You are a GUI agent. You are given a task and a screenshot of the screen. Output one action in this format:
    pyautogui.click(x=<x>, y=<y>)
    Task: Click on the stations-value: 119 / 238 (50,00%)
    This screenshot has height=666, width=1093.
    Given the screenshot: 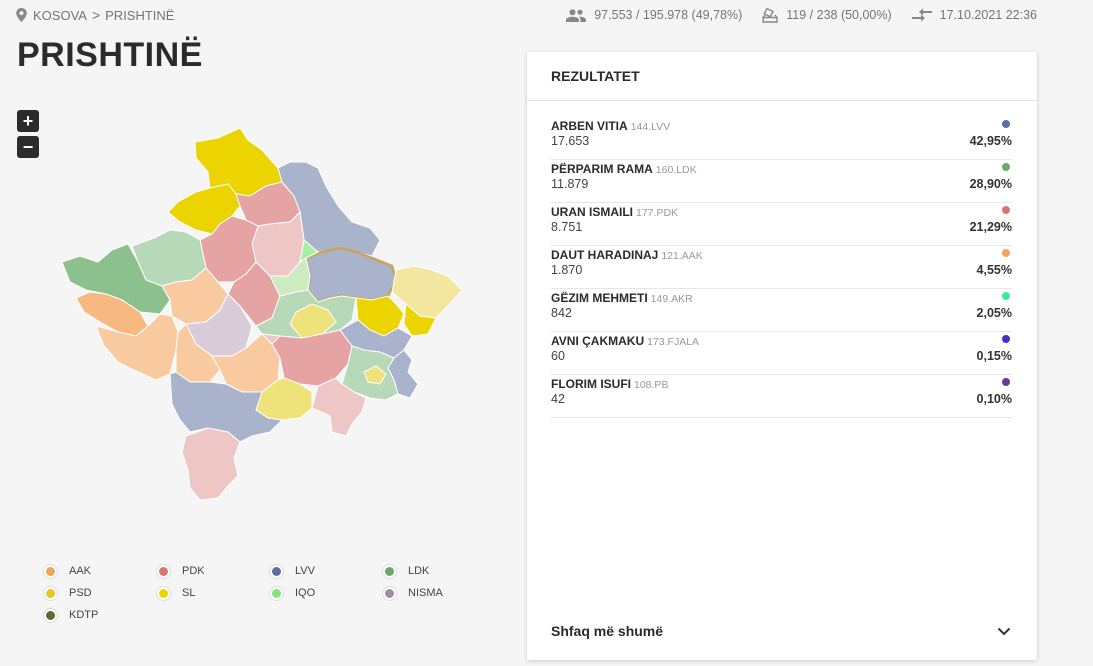 What is the action you would take?
    pyautogui.click(x=839, y=15)
    